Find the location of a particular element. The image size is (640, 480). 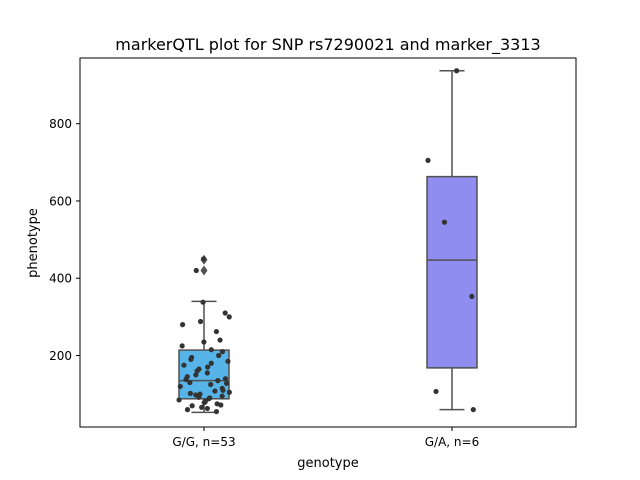

y-tick-label: 600 is located at coordinates (60, 201).